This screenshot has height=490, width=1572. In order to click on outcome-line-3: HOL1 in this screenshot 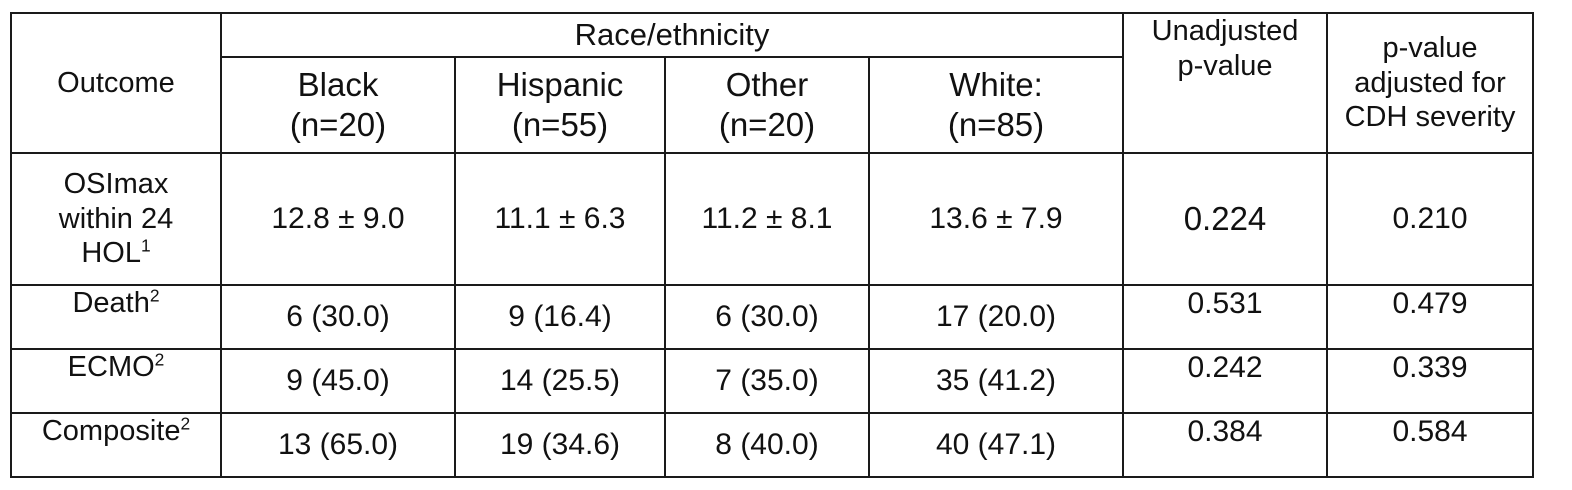, I will do `click(116, 253)`.